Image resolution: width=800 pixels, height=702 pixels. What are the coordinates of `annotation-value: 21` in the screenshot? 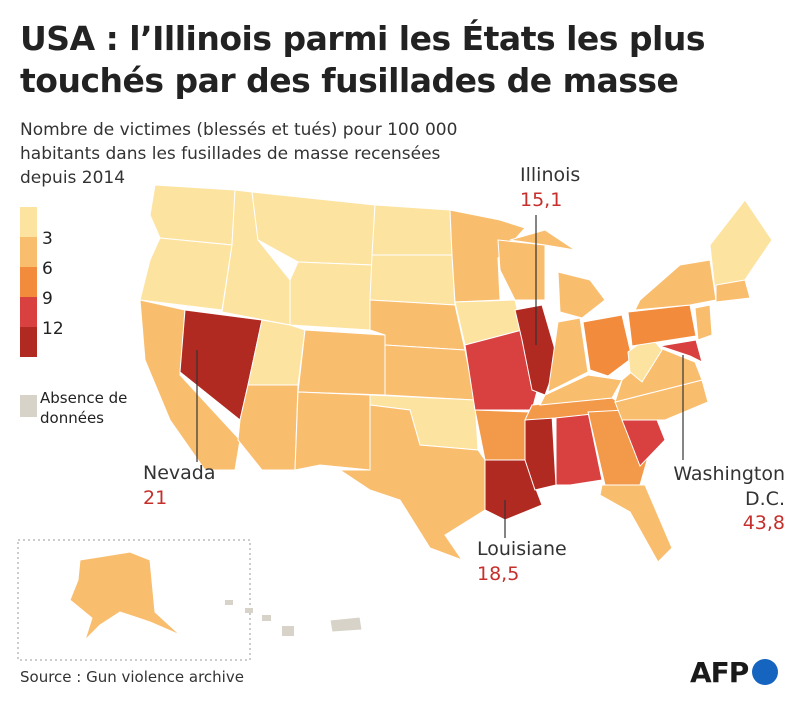 It's located at (155, 498).